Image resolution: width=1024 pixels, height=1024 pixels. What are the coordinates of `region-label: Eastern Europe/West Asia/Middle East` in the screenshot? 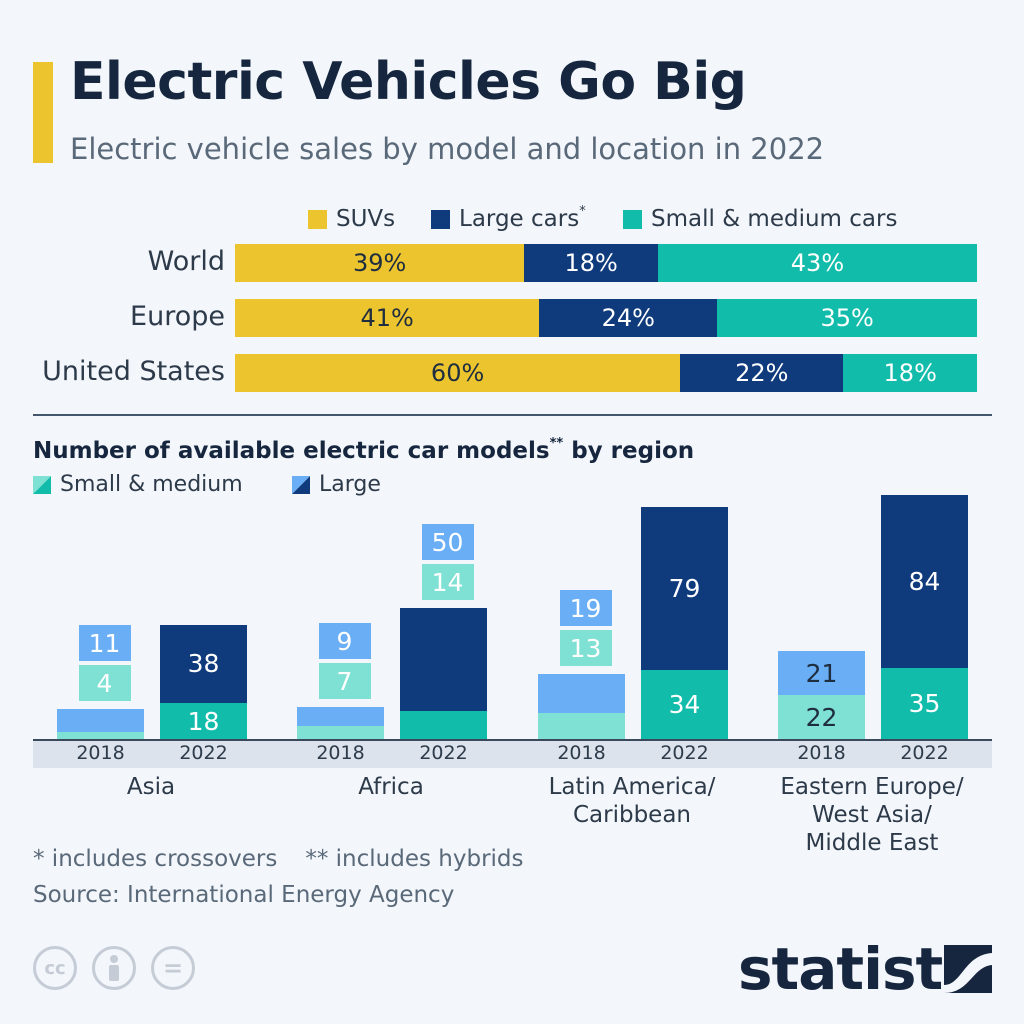 It's located at (872, 815).